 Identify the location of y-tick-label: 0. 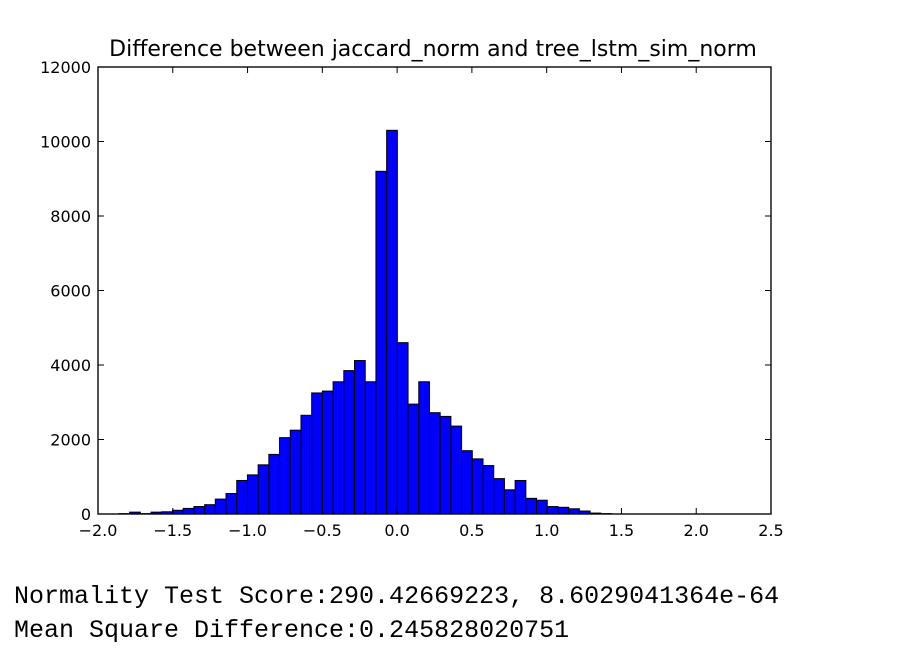
(86, 514).